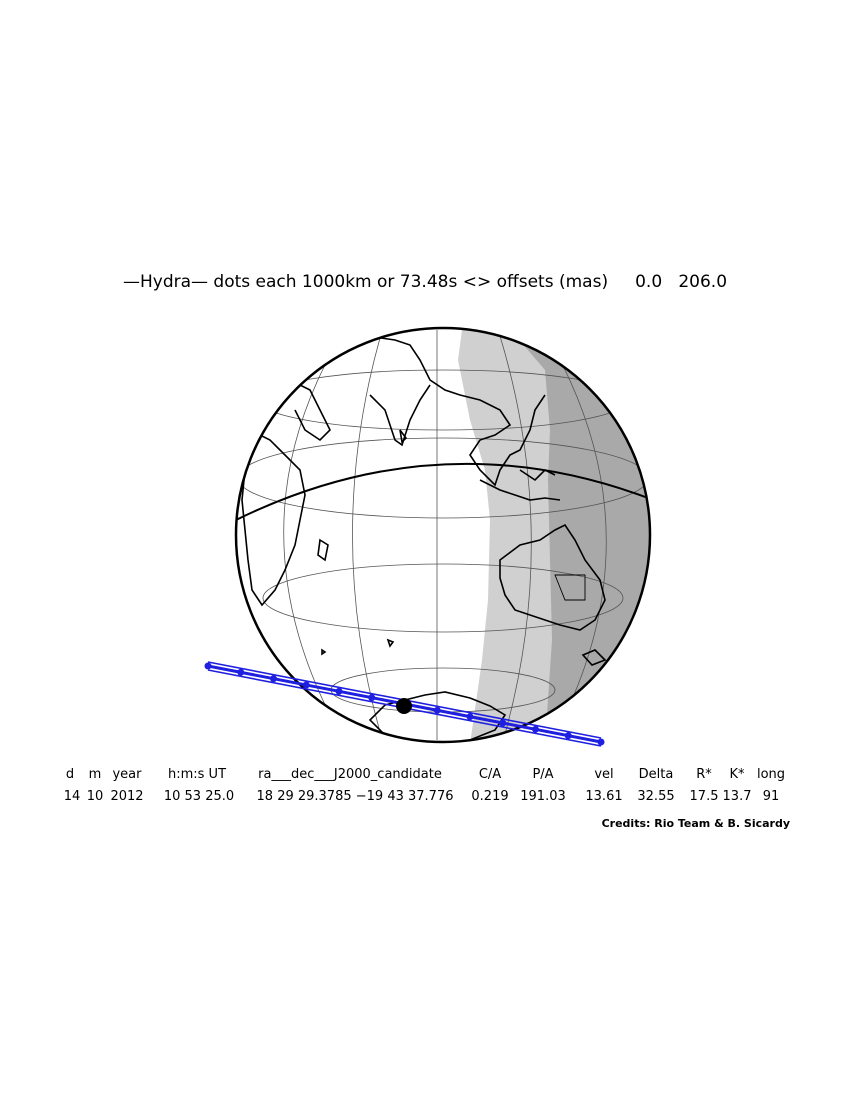 The width and height of the screenshot is (850, 1100). I want to click on credits: Credits: Rio Team & B. Sicardy, so click(695, 823).